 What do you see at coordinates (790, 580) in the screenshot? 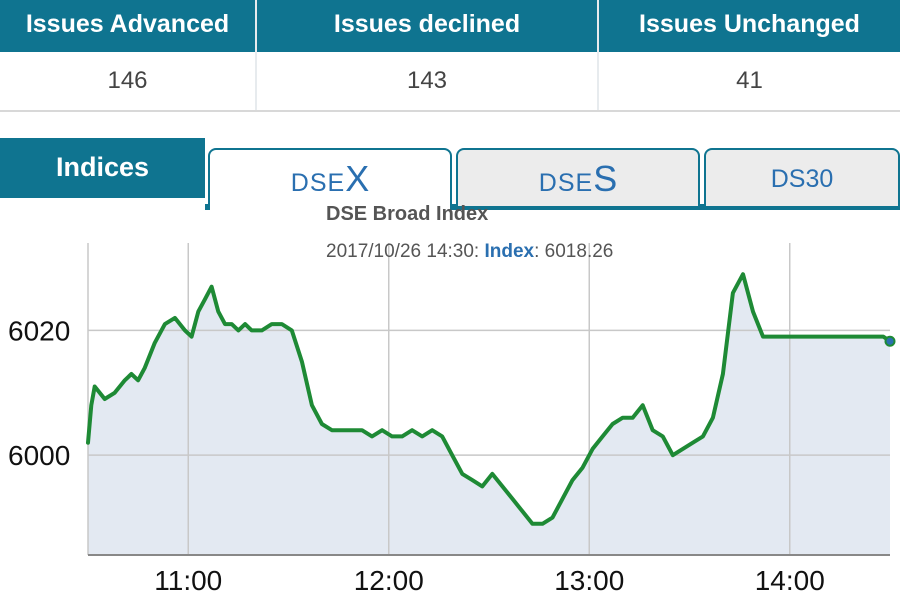
I see `x-tick-label: 14:00` at bounding box center [790, 580].